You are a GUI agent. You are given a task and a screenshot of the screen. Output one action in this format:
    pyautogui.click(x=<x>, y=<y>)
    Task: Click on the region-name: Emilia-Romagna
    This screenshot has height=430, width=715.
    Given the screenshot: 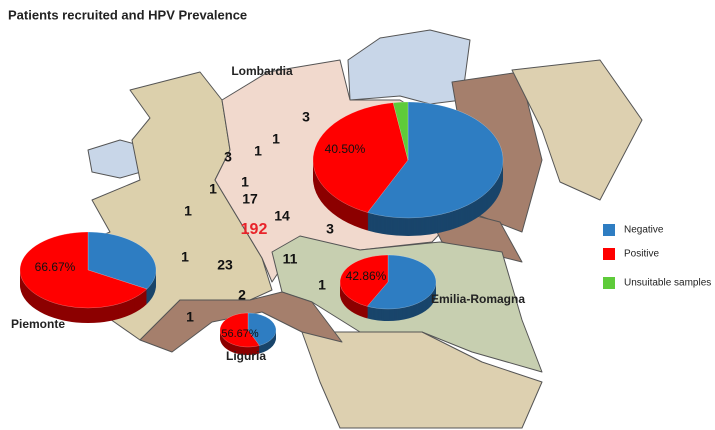 What is the action you would take?
    pyautogui.click(x=478, y=299)
    